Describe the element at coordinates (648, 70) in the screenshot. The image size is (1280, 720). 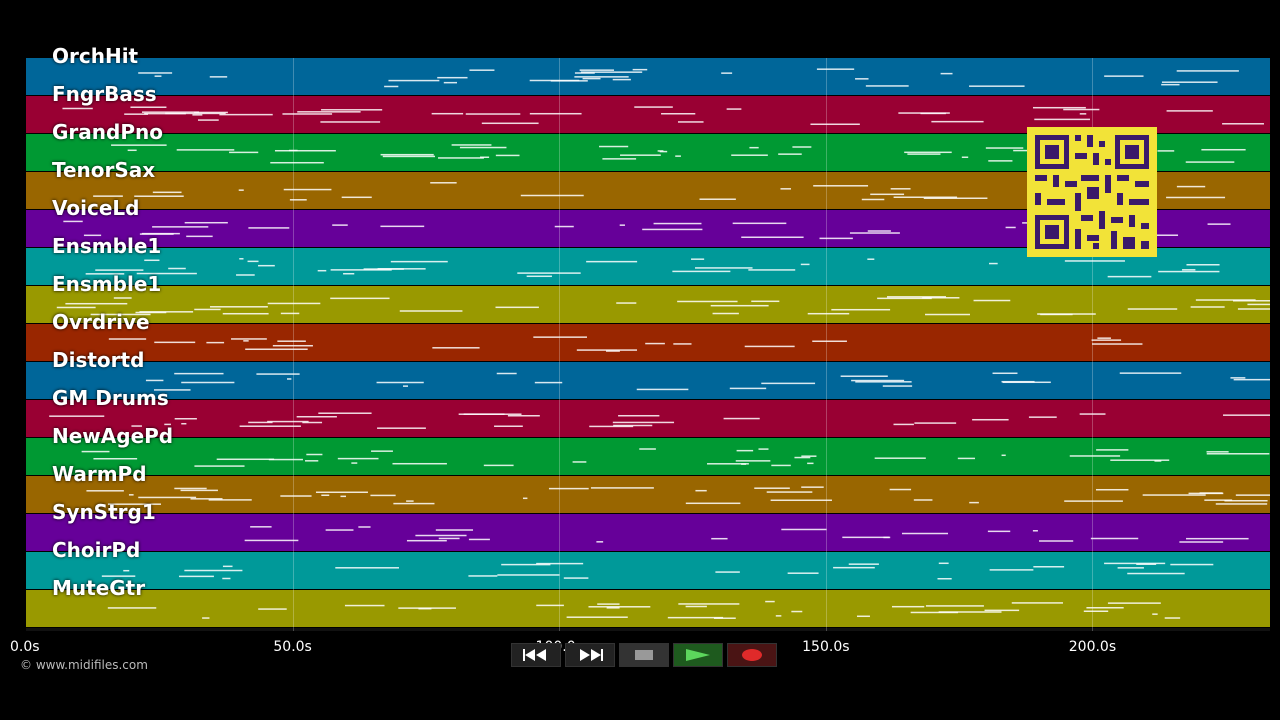
I see `track-row: OrchHit` at that location.